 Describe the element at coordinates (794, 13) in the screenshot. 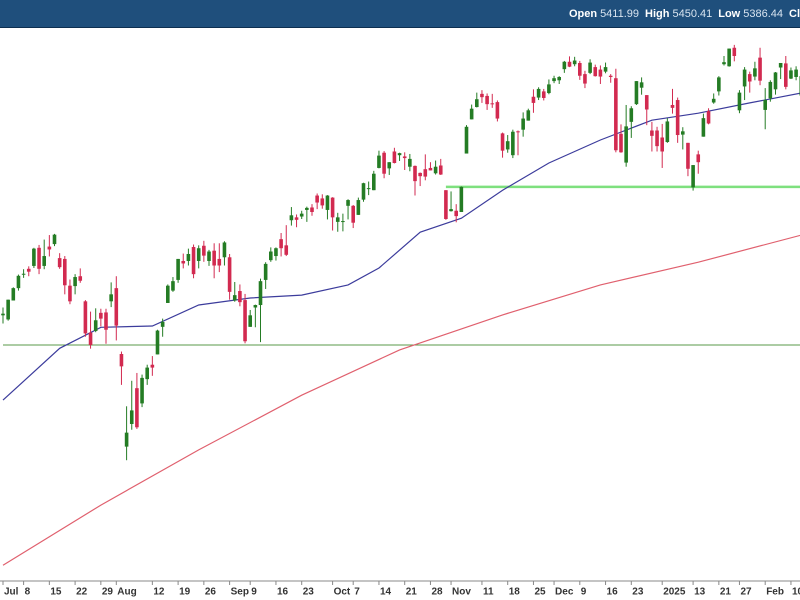

I see `header-label: Cl` at that location.